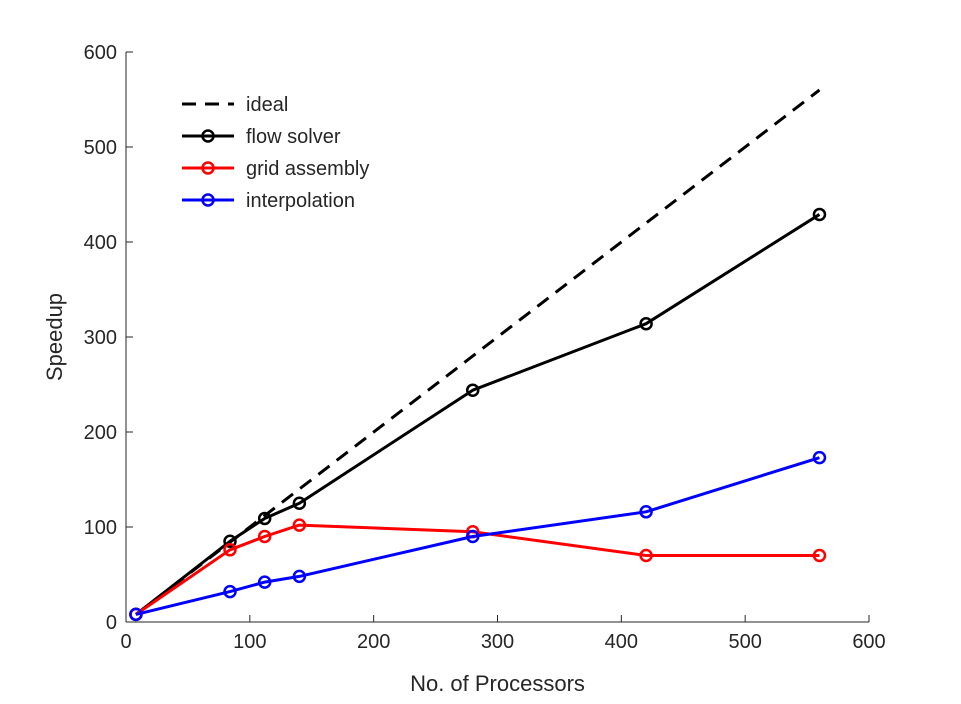  I want to click on legend-label-flow-solver: flow solver, so click(293, 137).